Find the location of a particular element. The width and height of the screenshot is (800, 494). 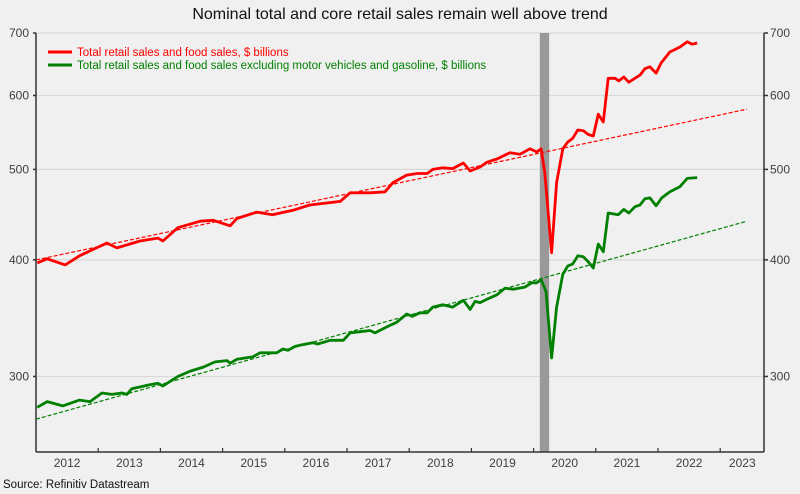

x-tick-label: 2022 is located at coordinates (689, 463).